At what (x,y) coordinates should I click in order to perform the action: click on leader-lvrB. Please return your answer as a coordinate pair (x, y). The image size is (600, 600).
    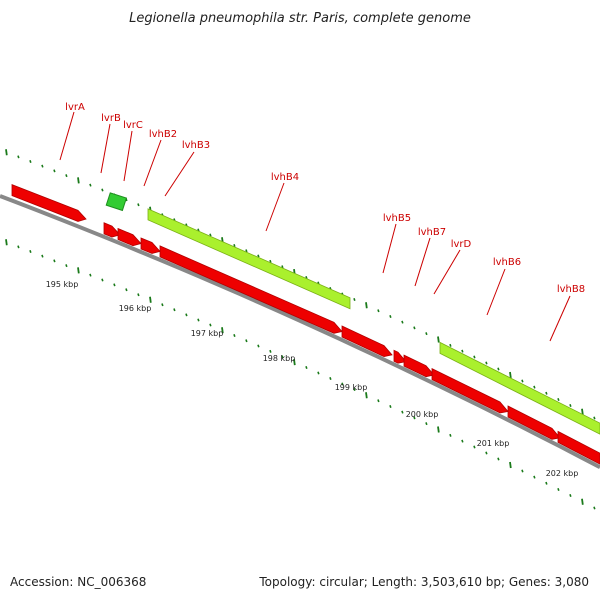
    Looking at the image, I should click on (105, 148).